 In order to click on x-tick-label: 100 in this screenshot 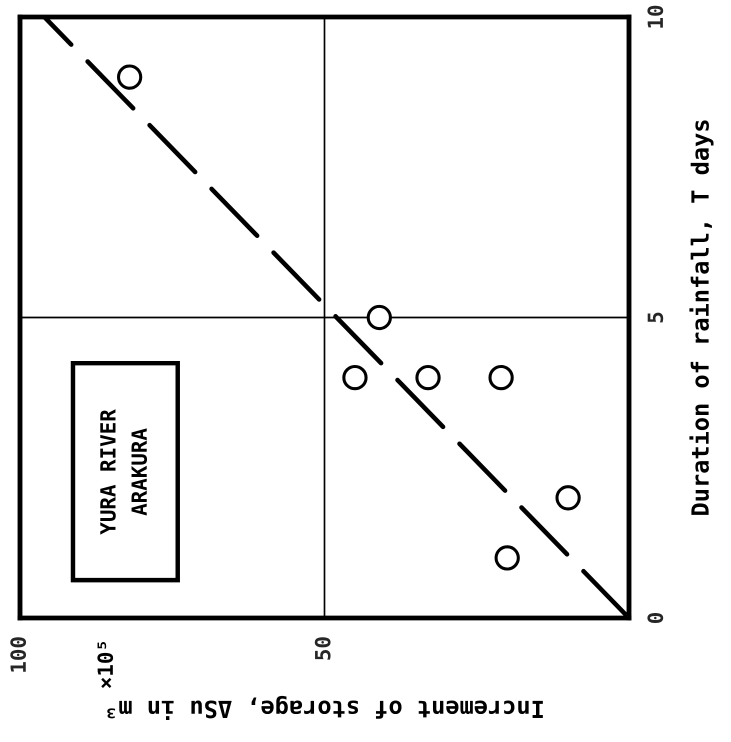, I will do `click(18, 654)`.